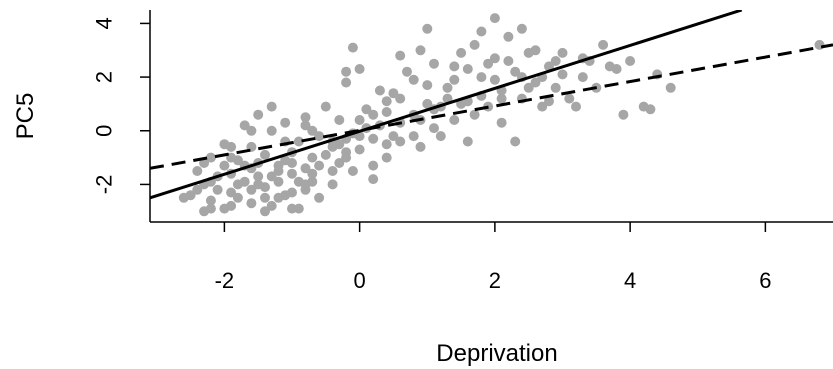  What do you see at coordinates (25, 116) in the screenshot?
I see `y-axis-title: PC5` at bounding box center [25, 116].